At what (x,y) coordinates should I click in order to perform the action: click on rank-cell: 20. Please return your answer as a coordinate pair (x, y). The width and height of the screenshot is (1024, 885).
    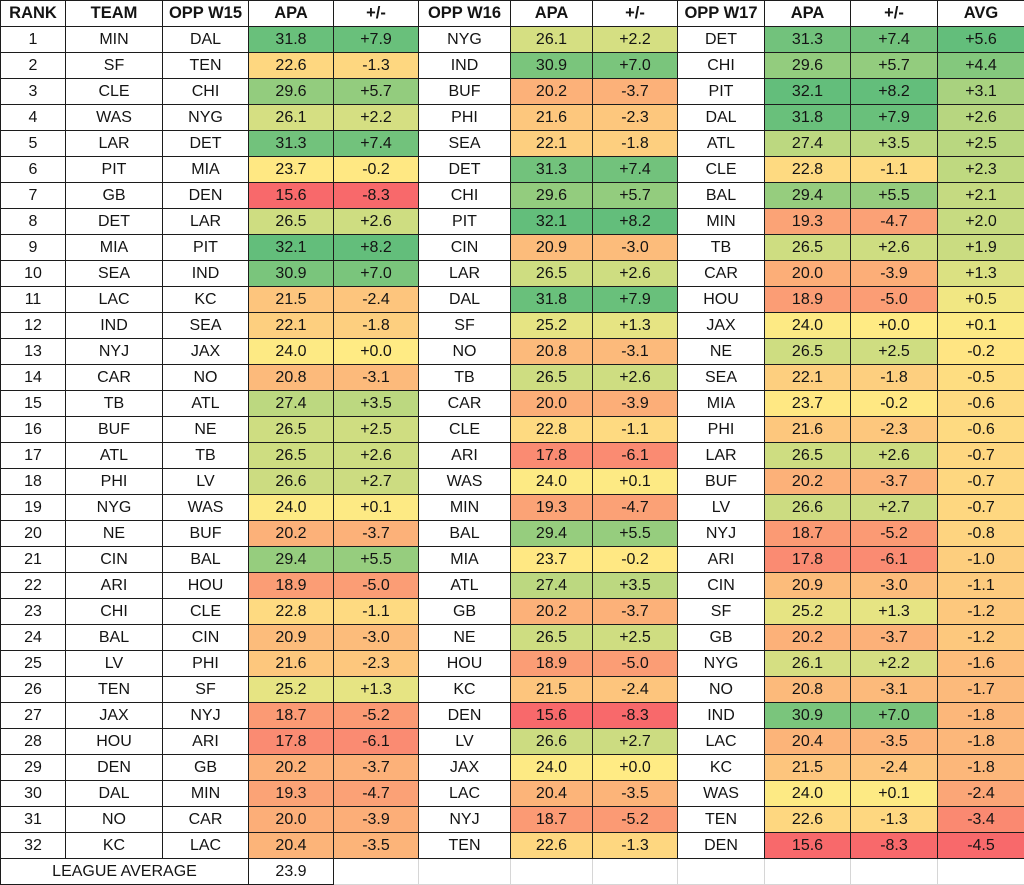
    Looking at the image, I should click on (33, 534).